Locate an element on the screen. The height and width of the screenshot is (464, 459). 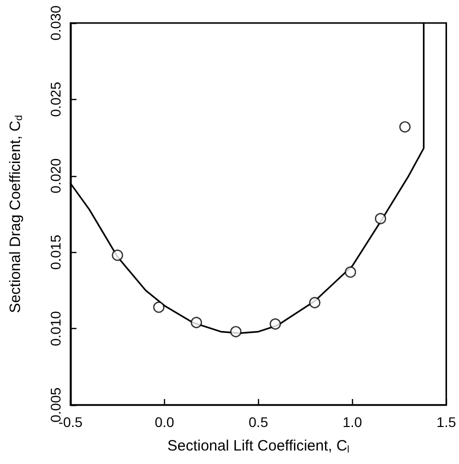
x-tick-label: 1.0 is located at coordinates (352, 422).